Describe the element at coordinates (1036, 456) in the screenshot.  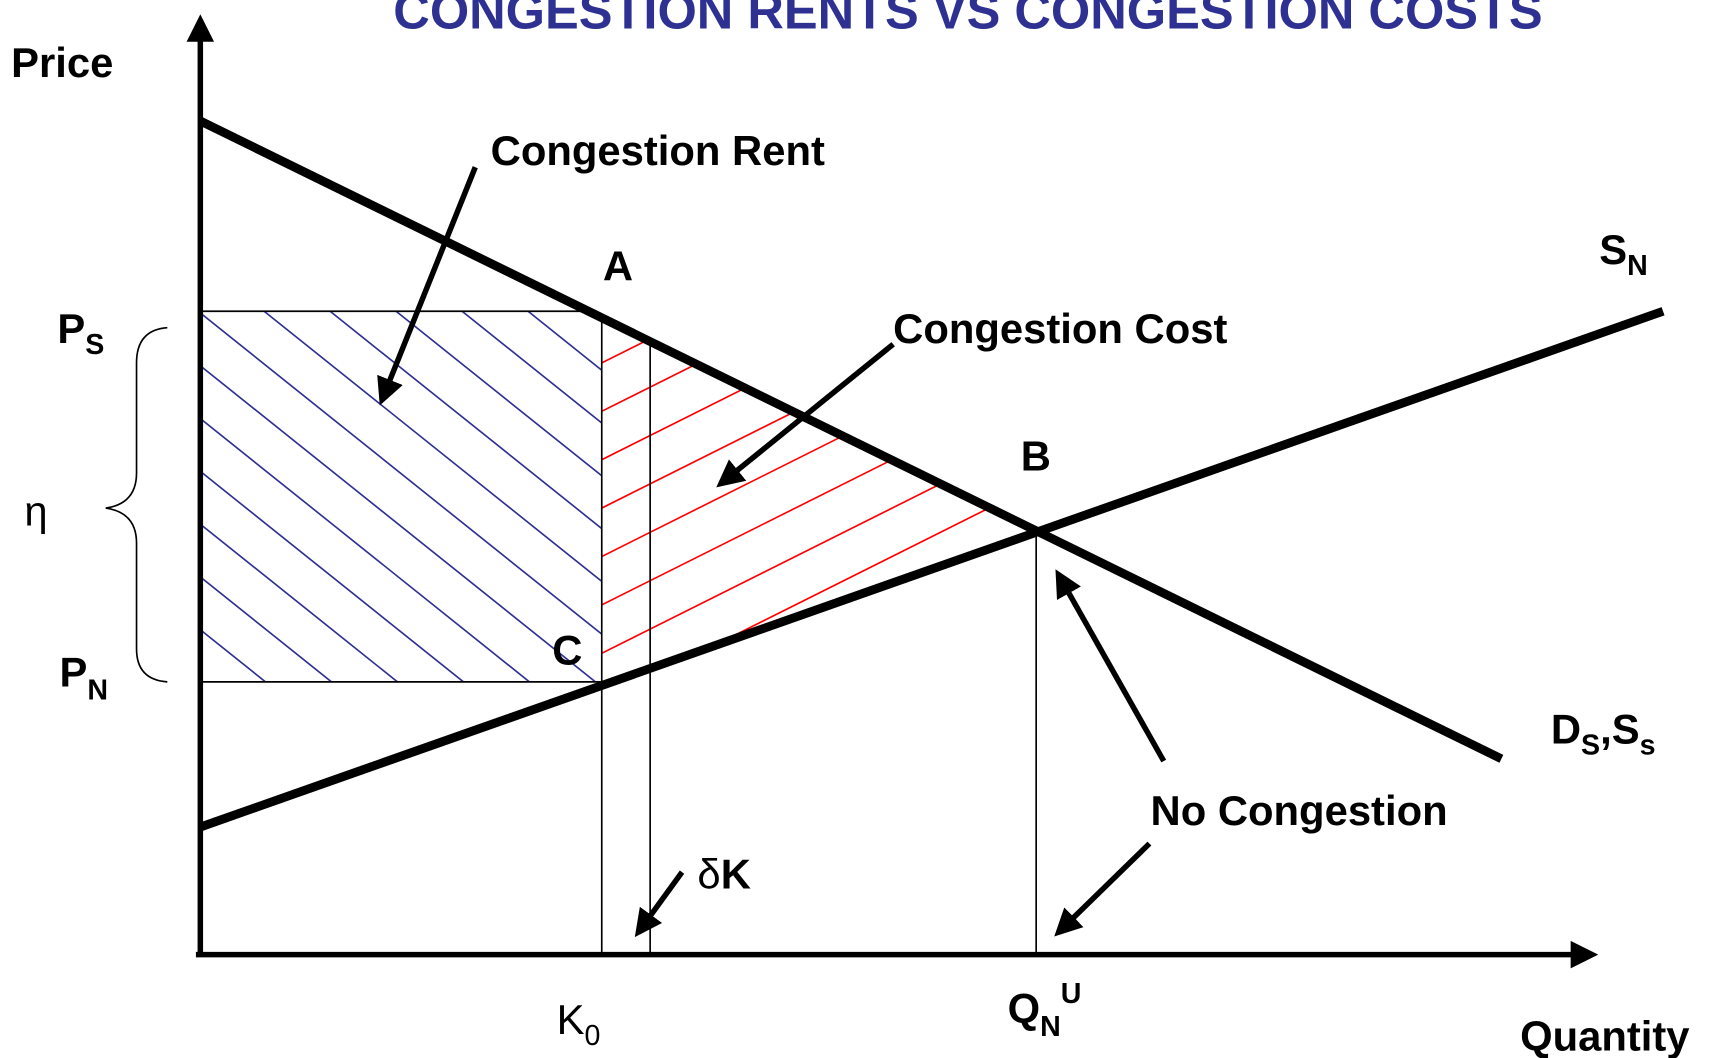
I see `point-label: B` at that location.